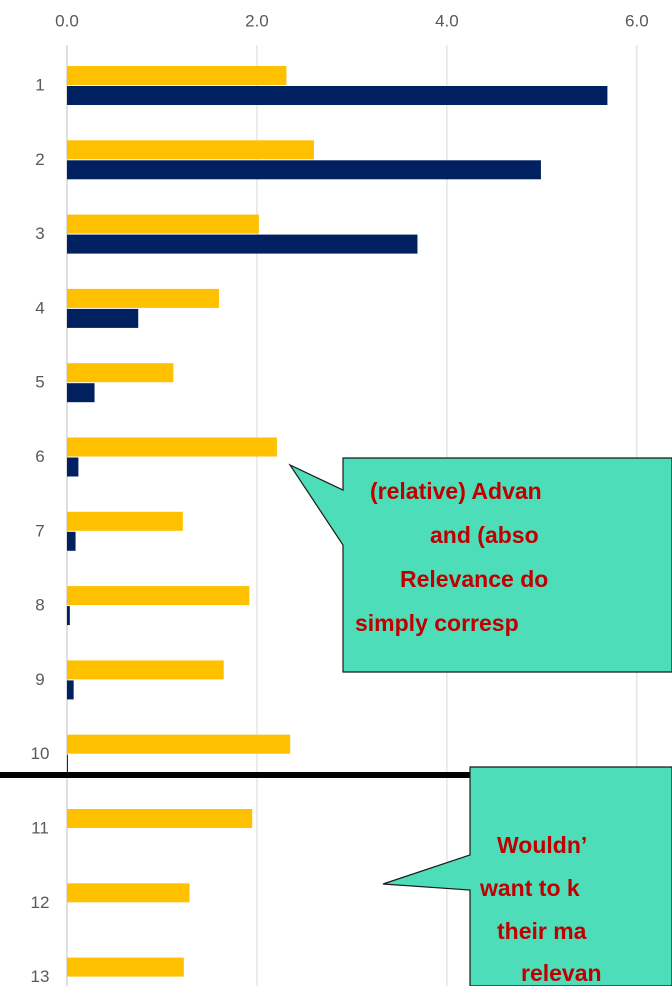  I want to click on y-tick-label: 11, so click(40, 827).